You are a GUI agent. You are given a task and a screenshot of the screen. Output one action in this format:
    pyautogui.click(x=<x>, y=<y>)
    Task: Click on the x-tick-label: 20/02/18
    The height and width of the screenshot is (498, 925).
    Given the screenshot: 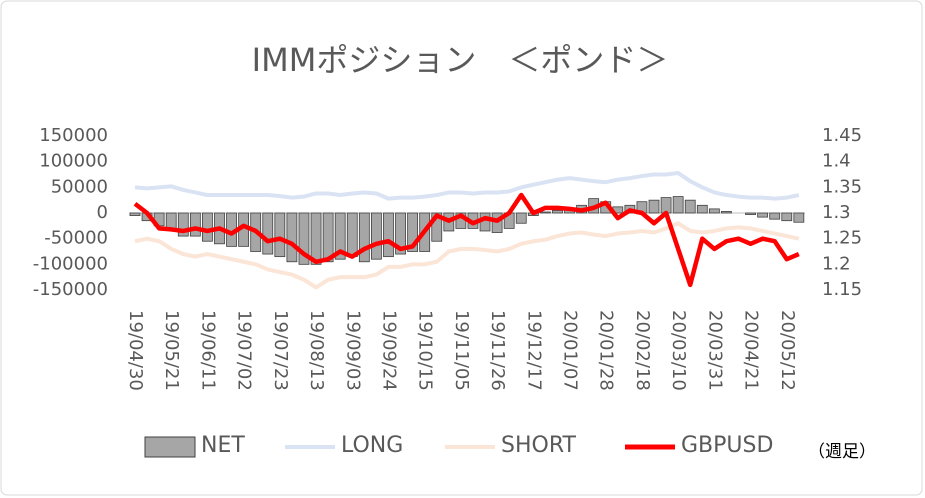 What is the action you would take?
    pyautogui.click(x=642, y=350)
    